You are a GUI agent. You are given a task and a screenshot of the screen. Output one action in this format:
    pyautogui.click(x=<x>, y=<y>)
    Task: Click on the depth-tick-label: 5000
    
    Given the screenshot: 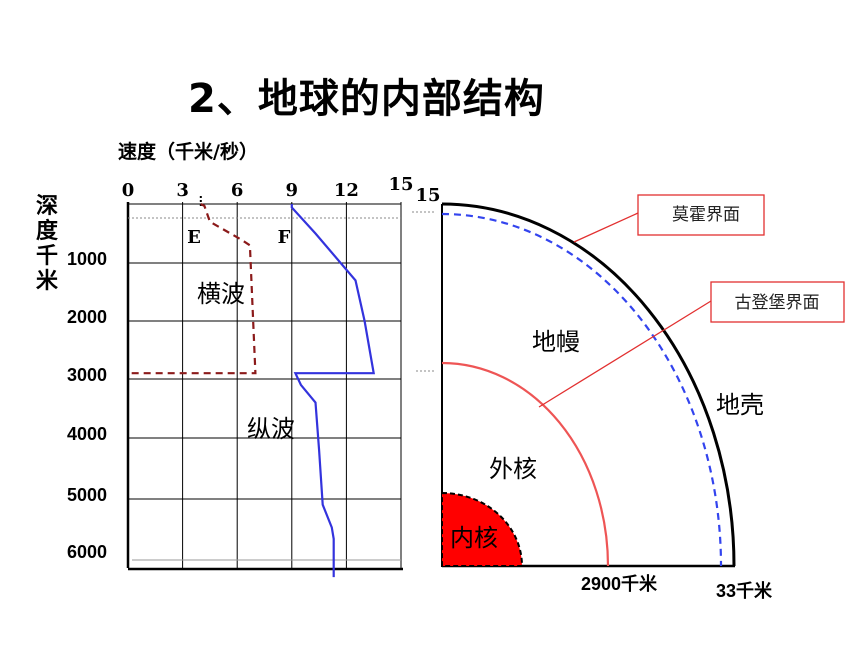 What is the action you would take?
    pyautogui.click(x=87, y=495)
    